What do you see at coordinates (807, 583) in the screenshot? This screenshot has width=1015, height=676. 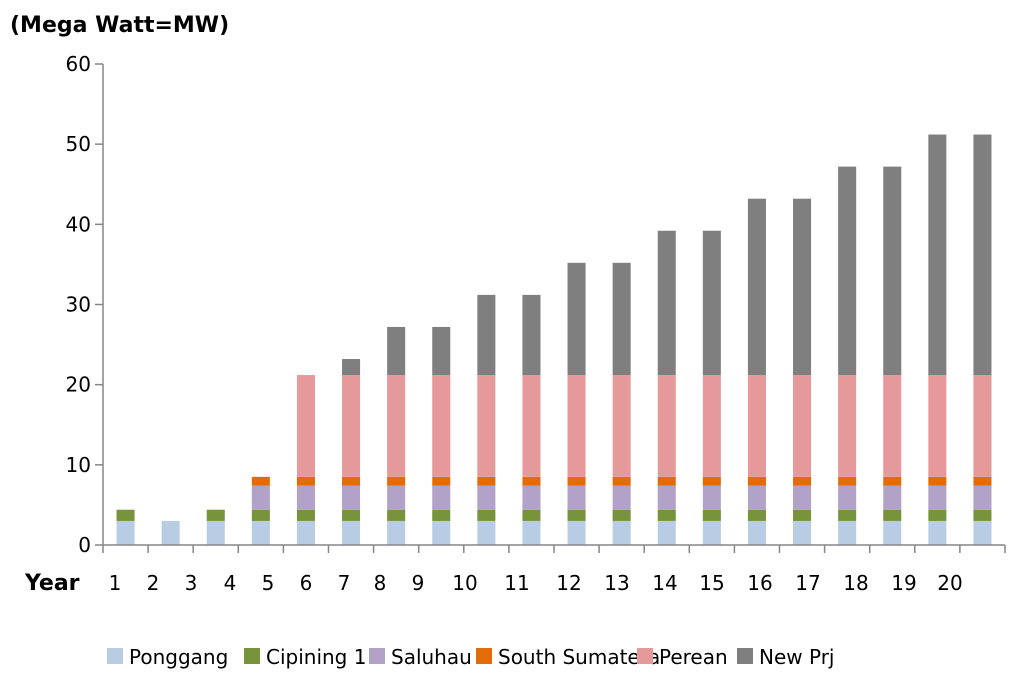 I see `x-tick-label: 17` at bounding box center [807, 583].